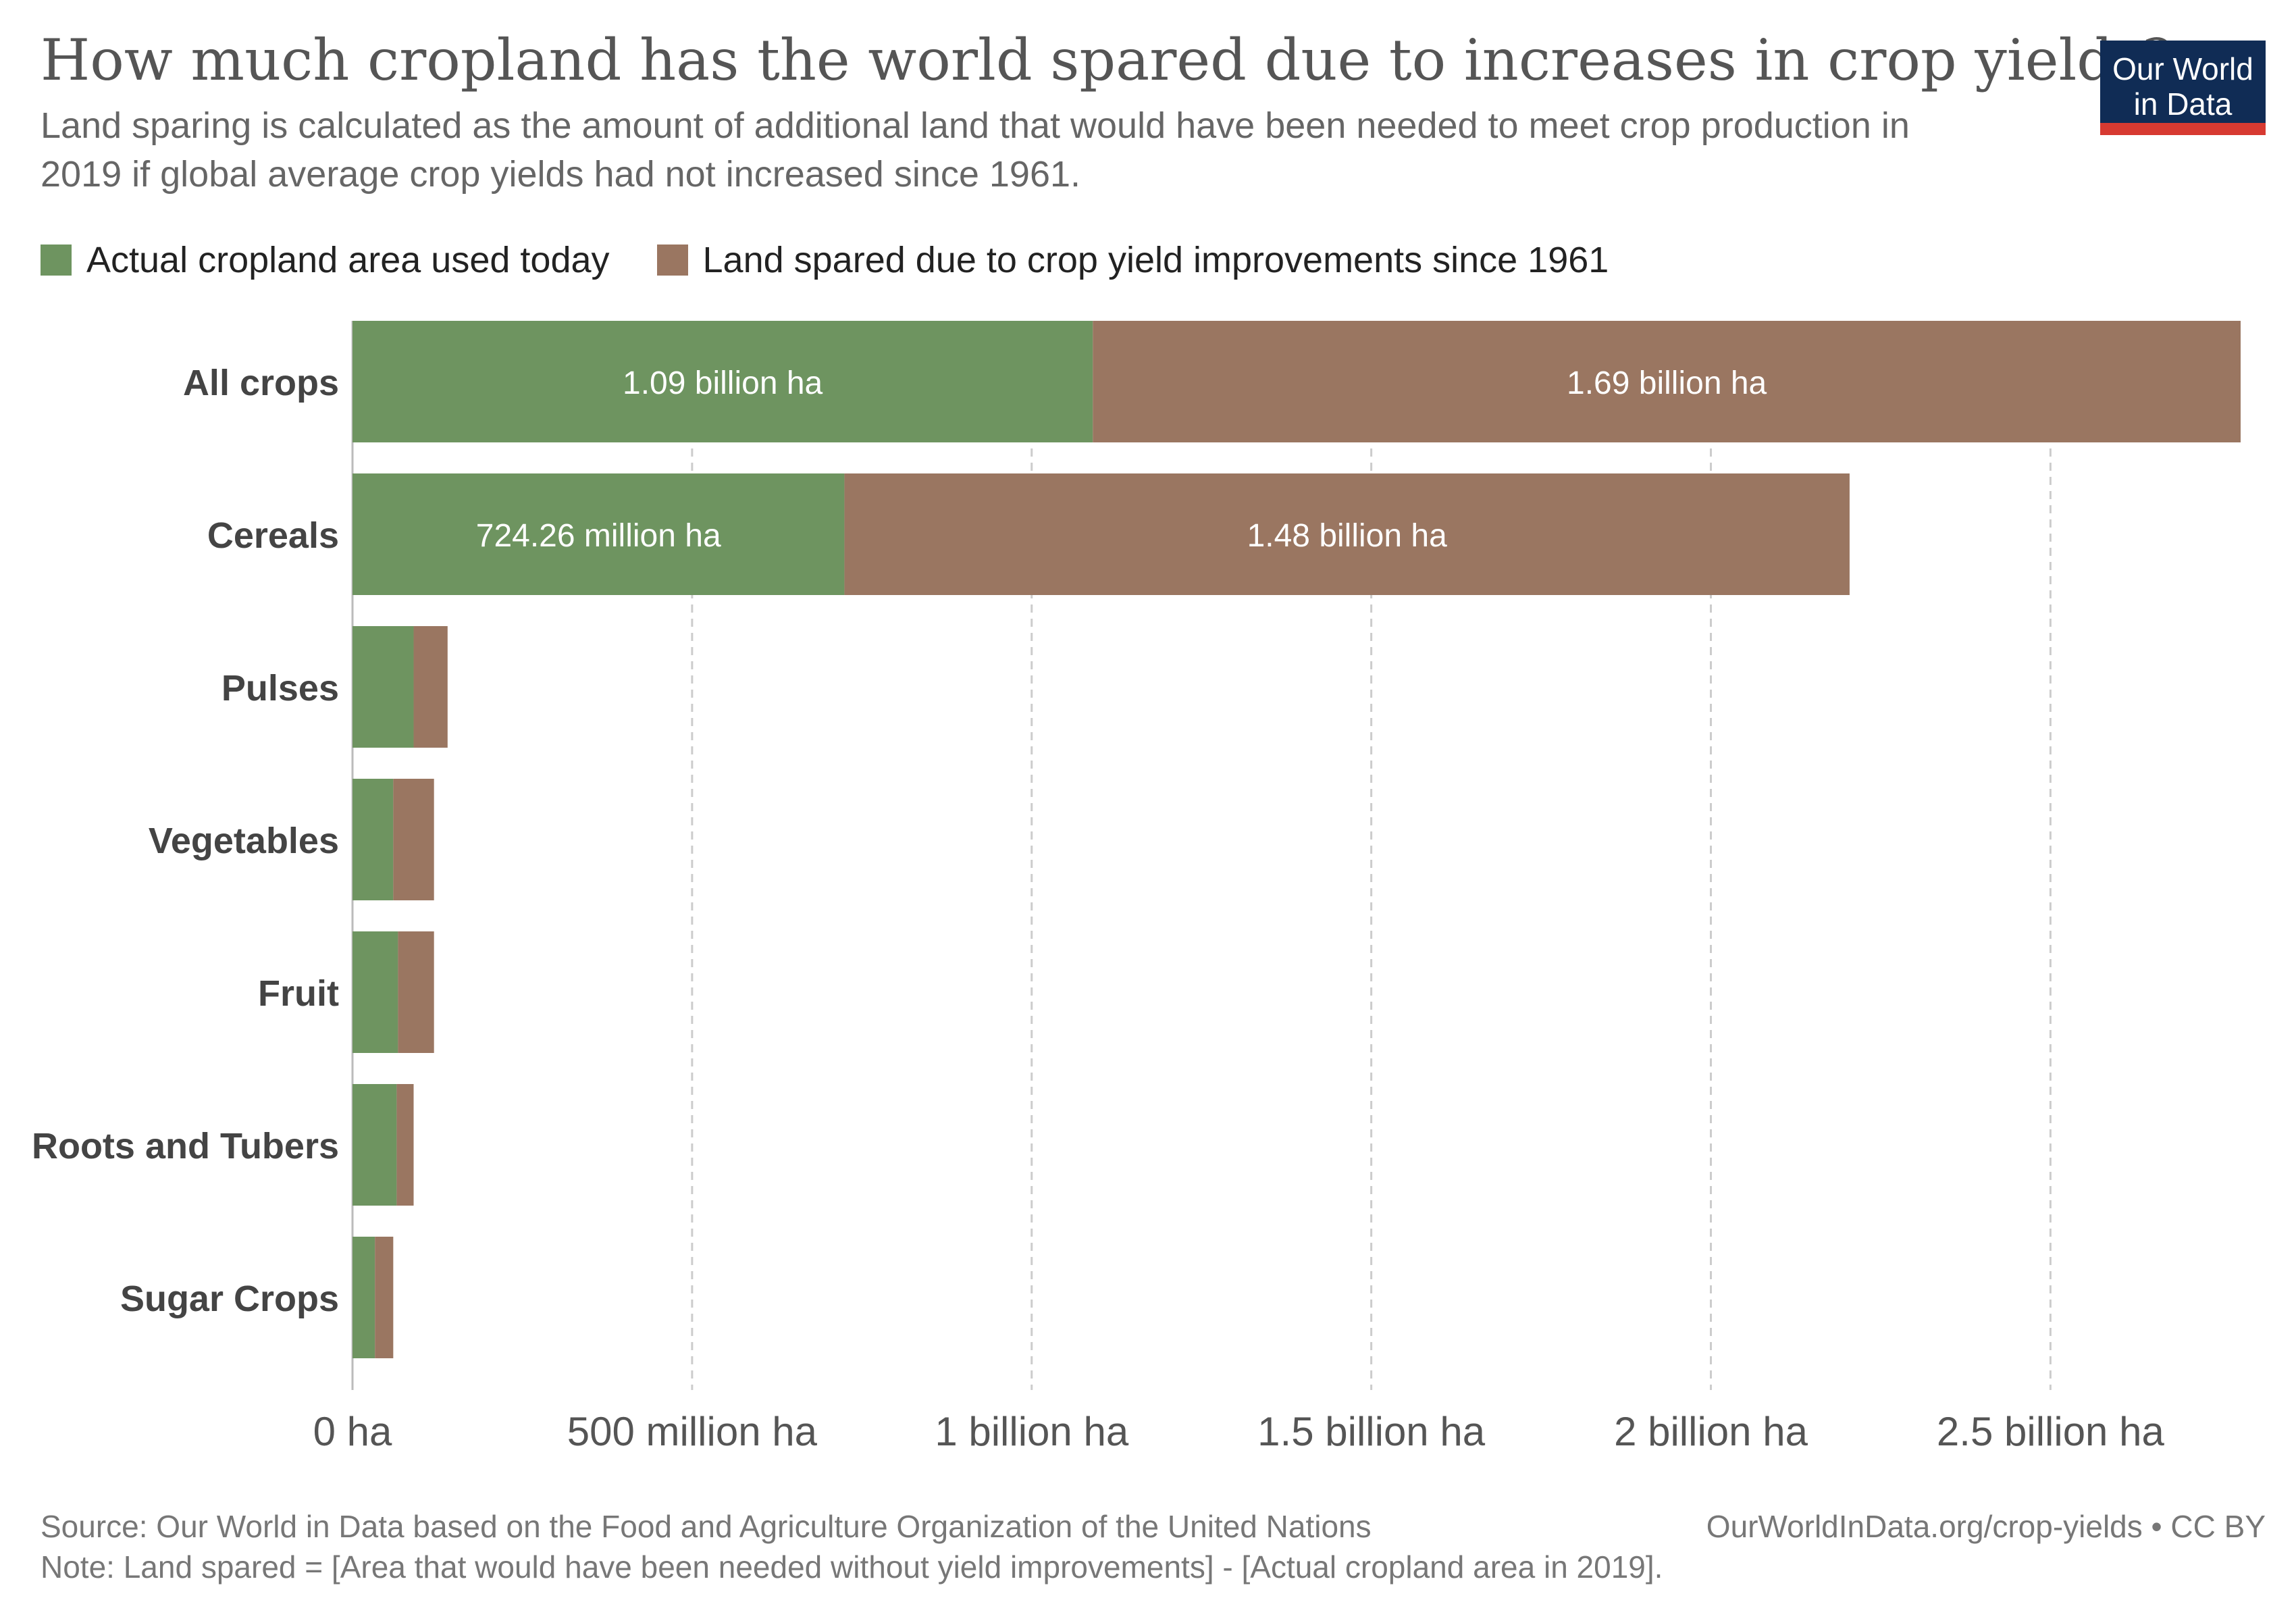 This screenshot has height=1621, width=2296. I want to click on logo-line-2: in Data, so click(2183, 104).